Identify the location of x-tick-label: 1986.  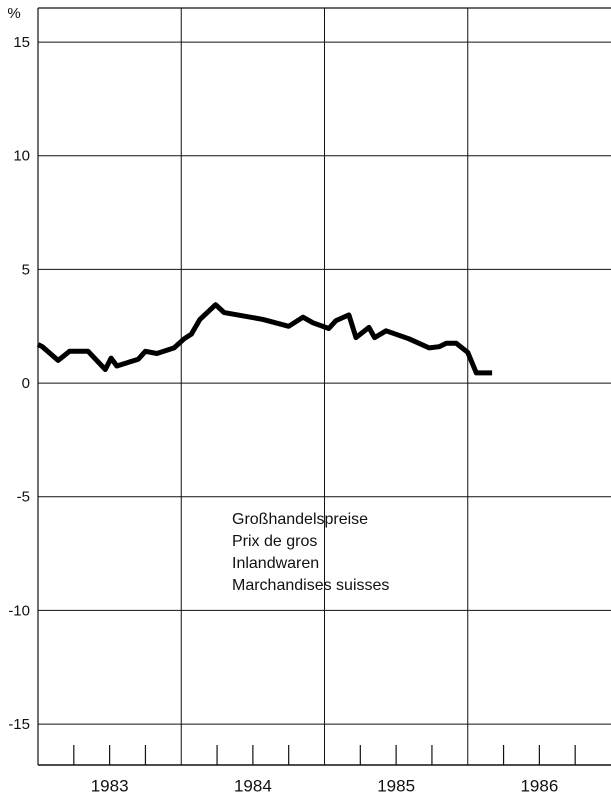
(539, 785).